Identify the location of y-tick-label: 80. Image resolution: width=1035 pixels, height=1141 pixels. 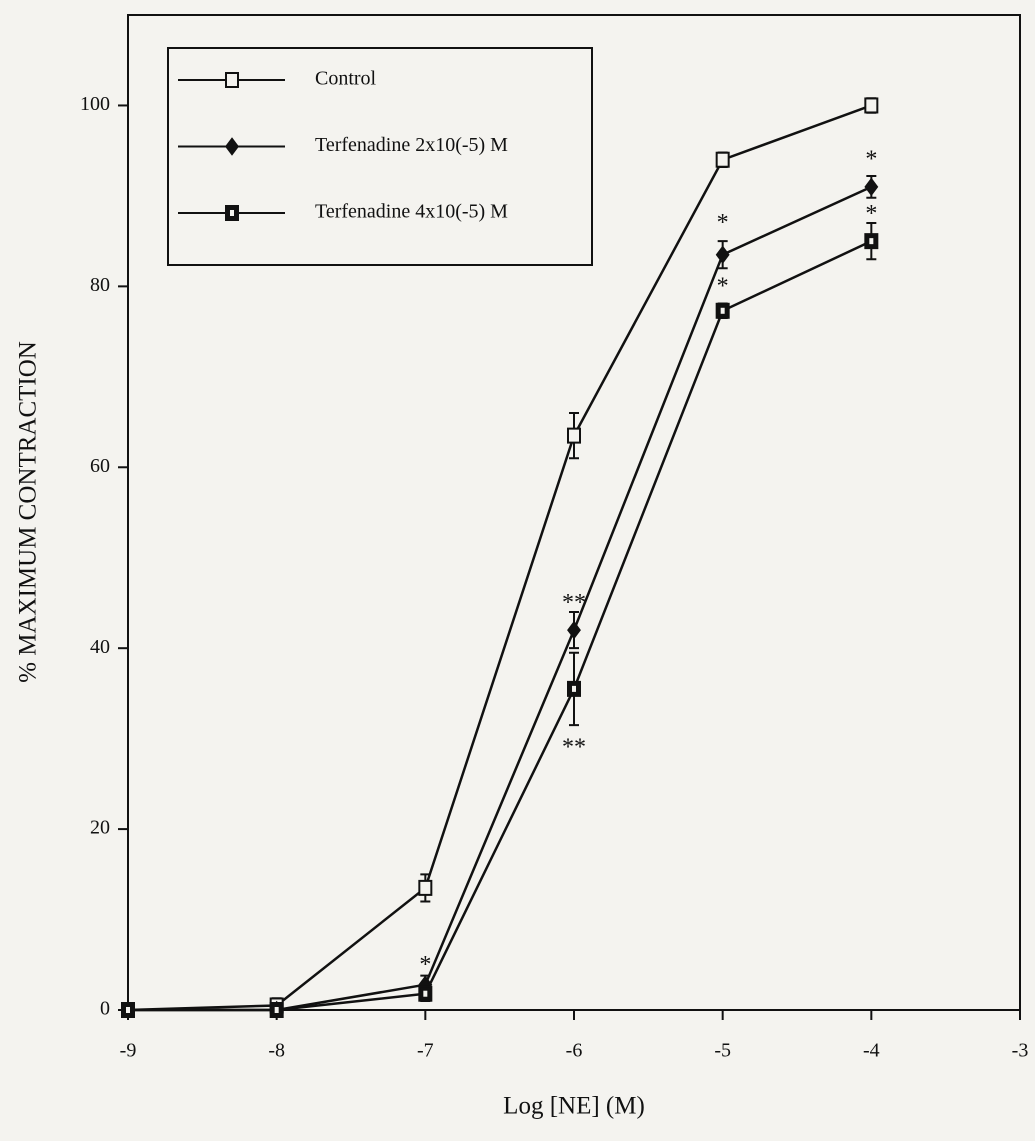
(100, 285).